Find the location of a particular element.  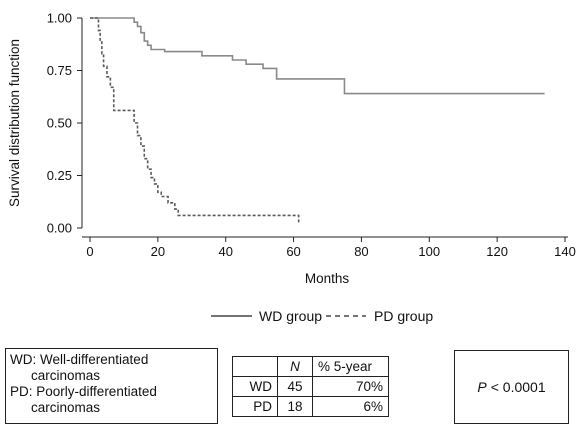

y-ticks: 0.00 0.25 0.50 0.75 1.00 is located at coordinates (64, 123).